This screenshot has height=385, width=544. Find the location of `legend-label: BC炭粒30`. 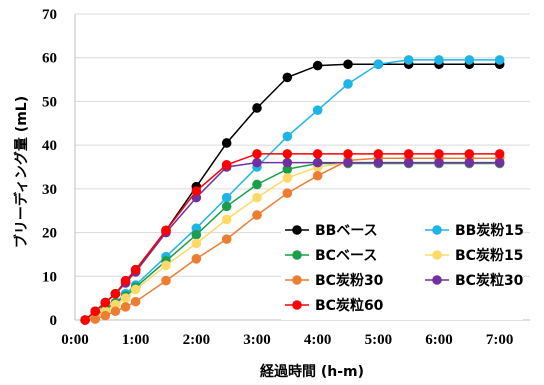

legend-label: BC炭粒30 is located at coordinates (489, 280).